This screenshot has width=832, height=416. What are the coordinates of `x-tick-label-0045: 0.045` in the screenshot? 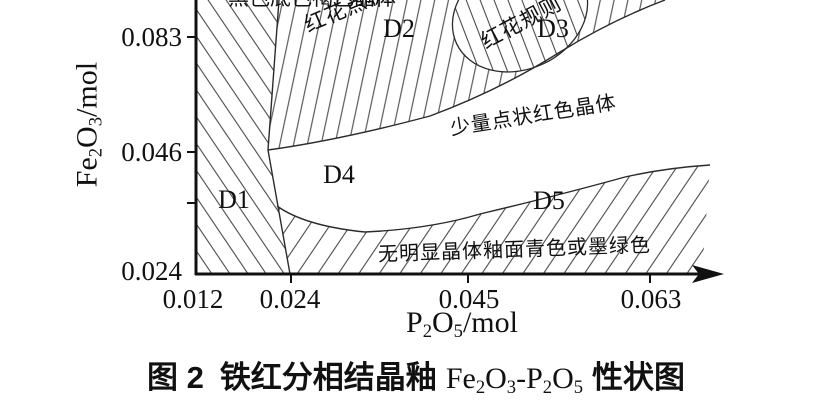 It's located at (469, 299).